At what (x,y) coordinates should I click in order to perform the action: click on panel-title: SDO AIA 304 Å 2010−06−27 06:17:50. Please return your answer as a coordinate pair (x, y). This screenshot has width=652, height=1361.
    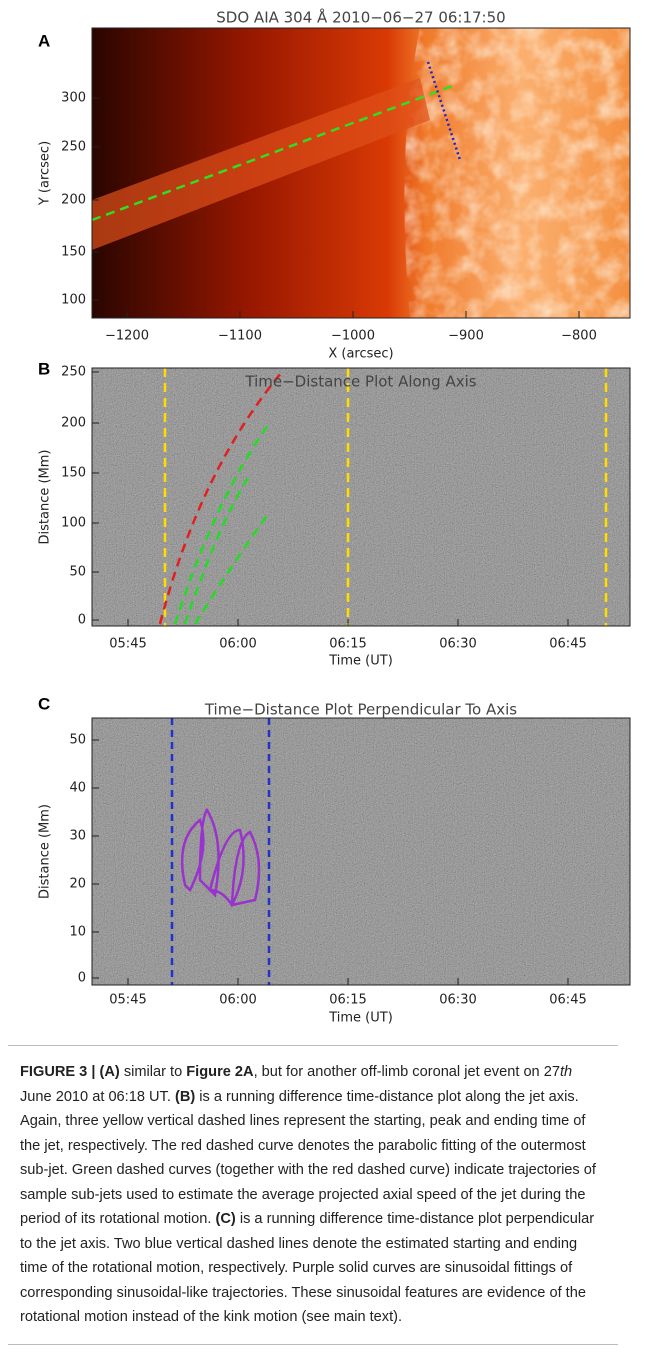
    Looking at the image, I should click on (360, 17).